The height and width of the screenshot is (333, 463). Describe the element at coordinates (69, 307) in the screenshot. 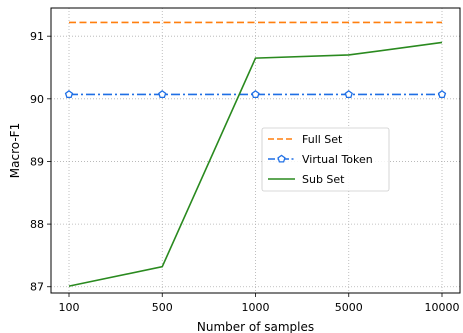

I see `x-tick-label: 100` at that location.